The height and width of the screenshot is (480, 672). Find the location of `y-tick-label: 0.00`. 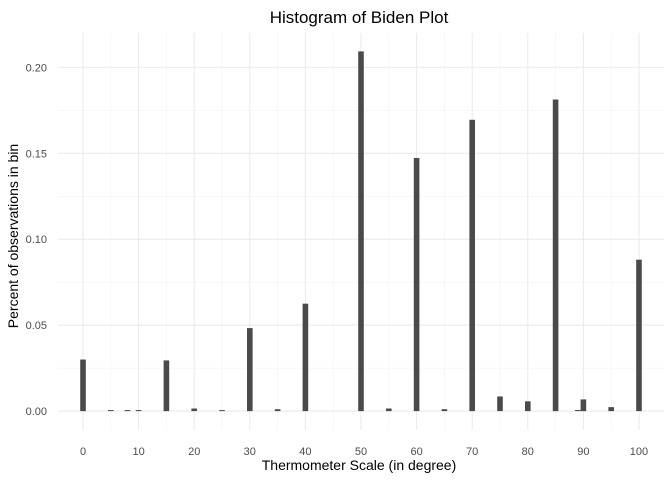

y-tick-label: 0.00 is located at coordinates (36, 412).